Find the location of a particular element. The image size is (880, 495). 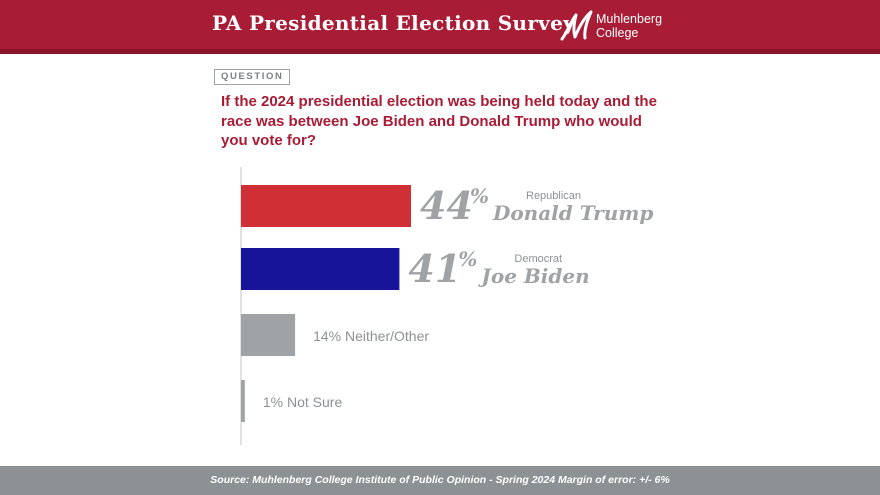

muhlenberg-m-logo-icon is located at coordinates (576, 25).